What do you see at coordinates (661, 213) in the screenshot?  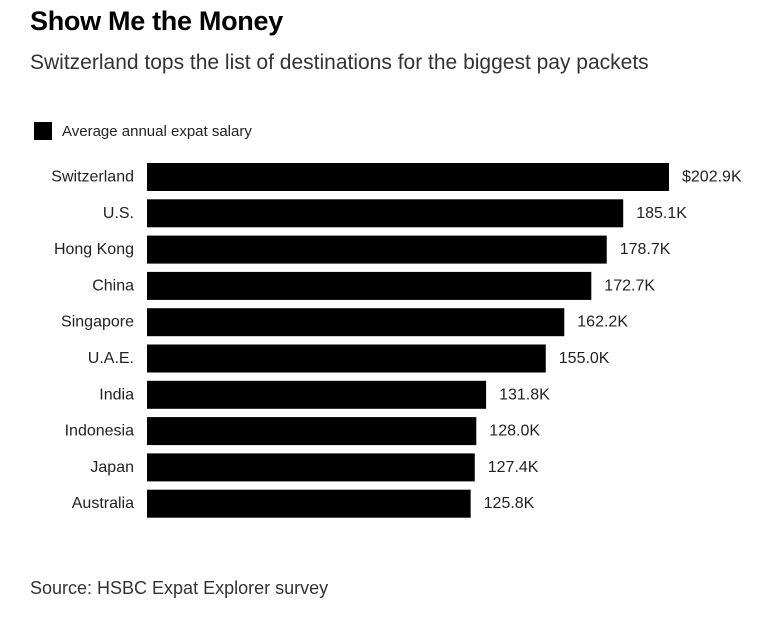 I see `value-label: 185.1K` at bounding box center [661, 213].